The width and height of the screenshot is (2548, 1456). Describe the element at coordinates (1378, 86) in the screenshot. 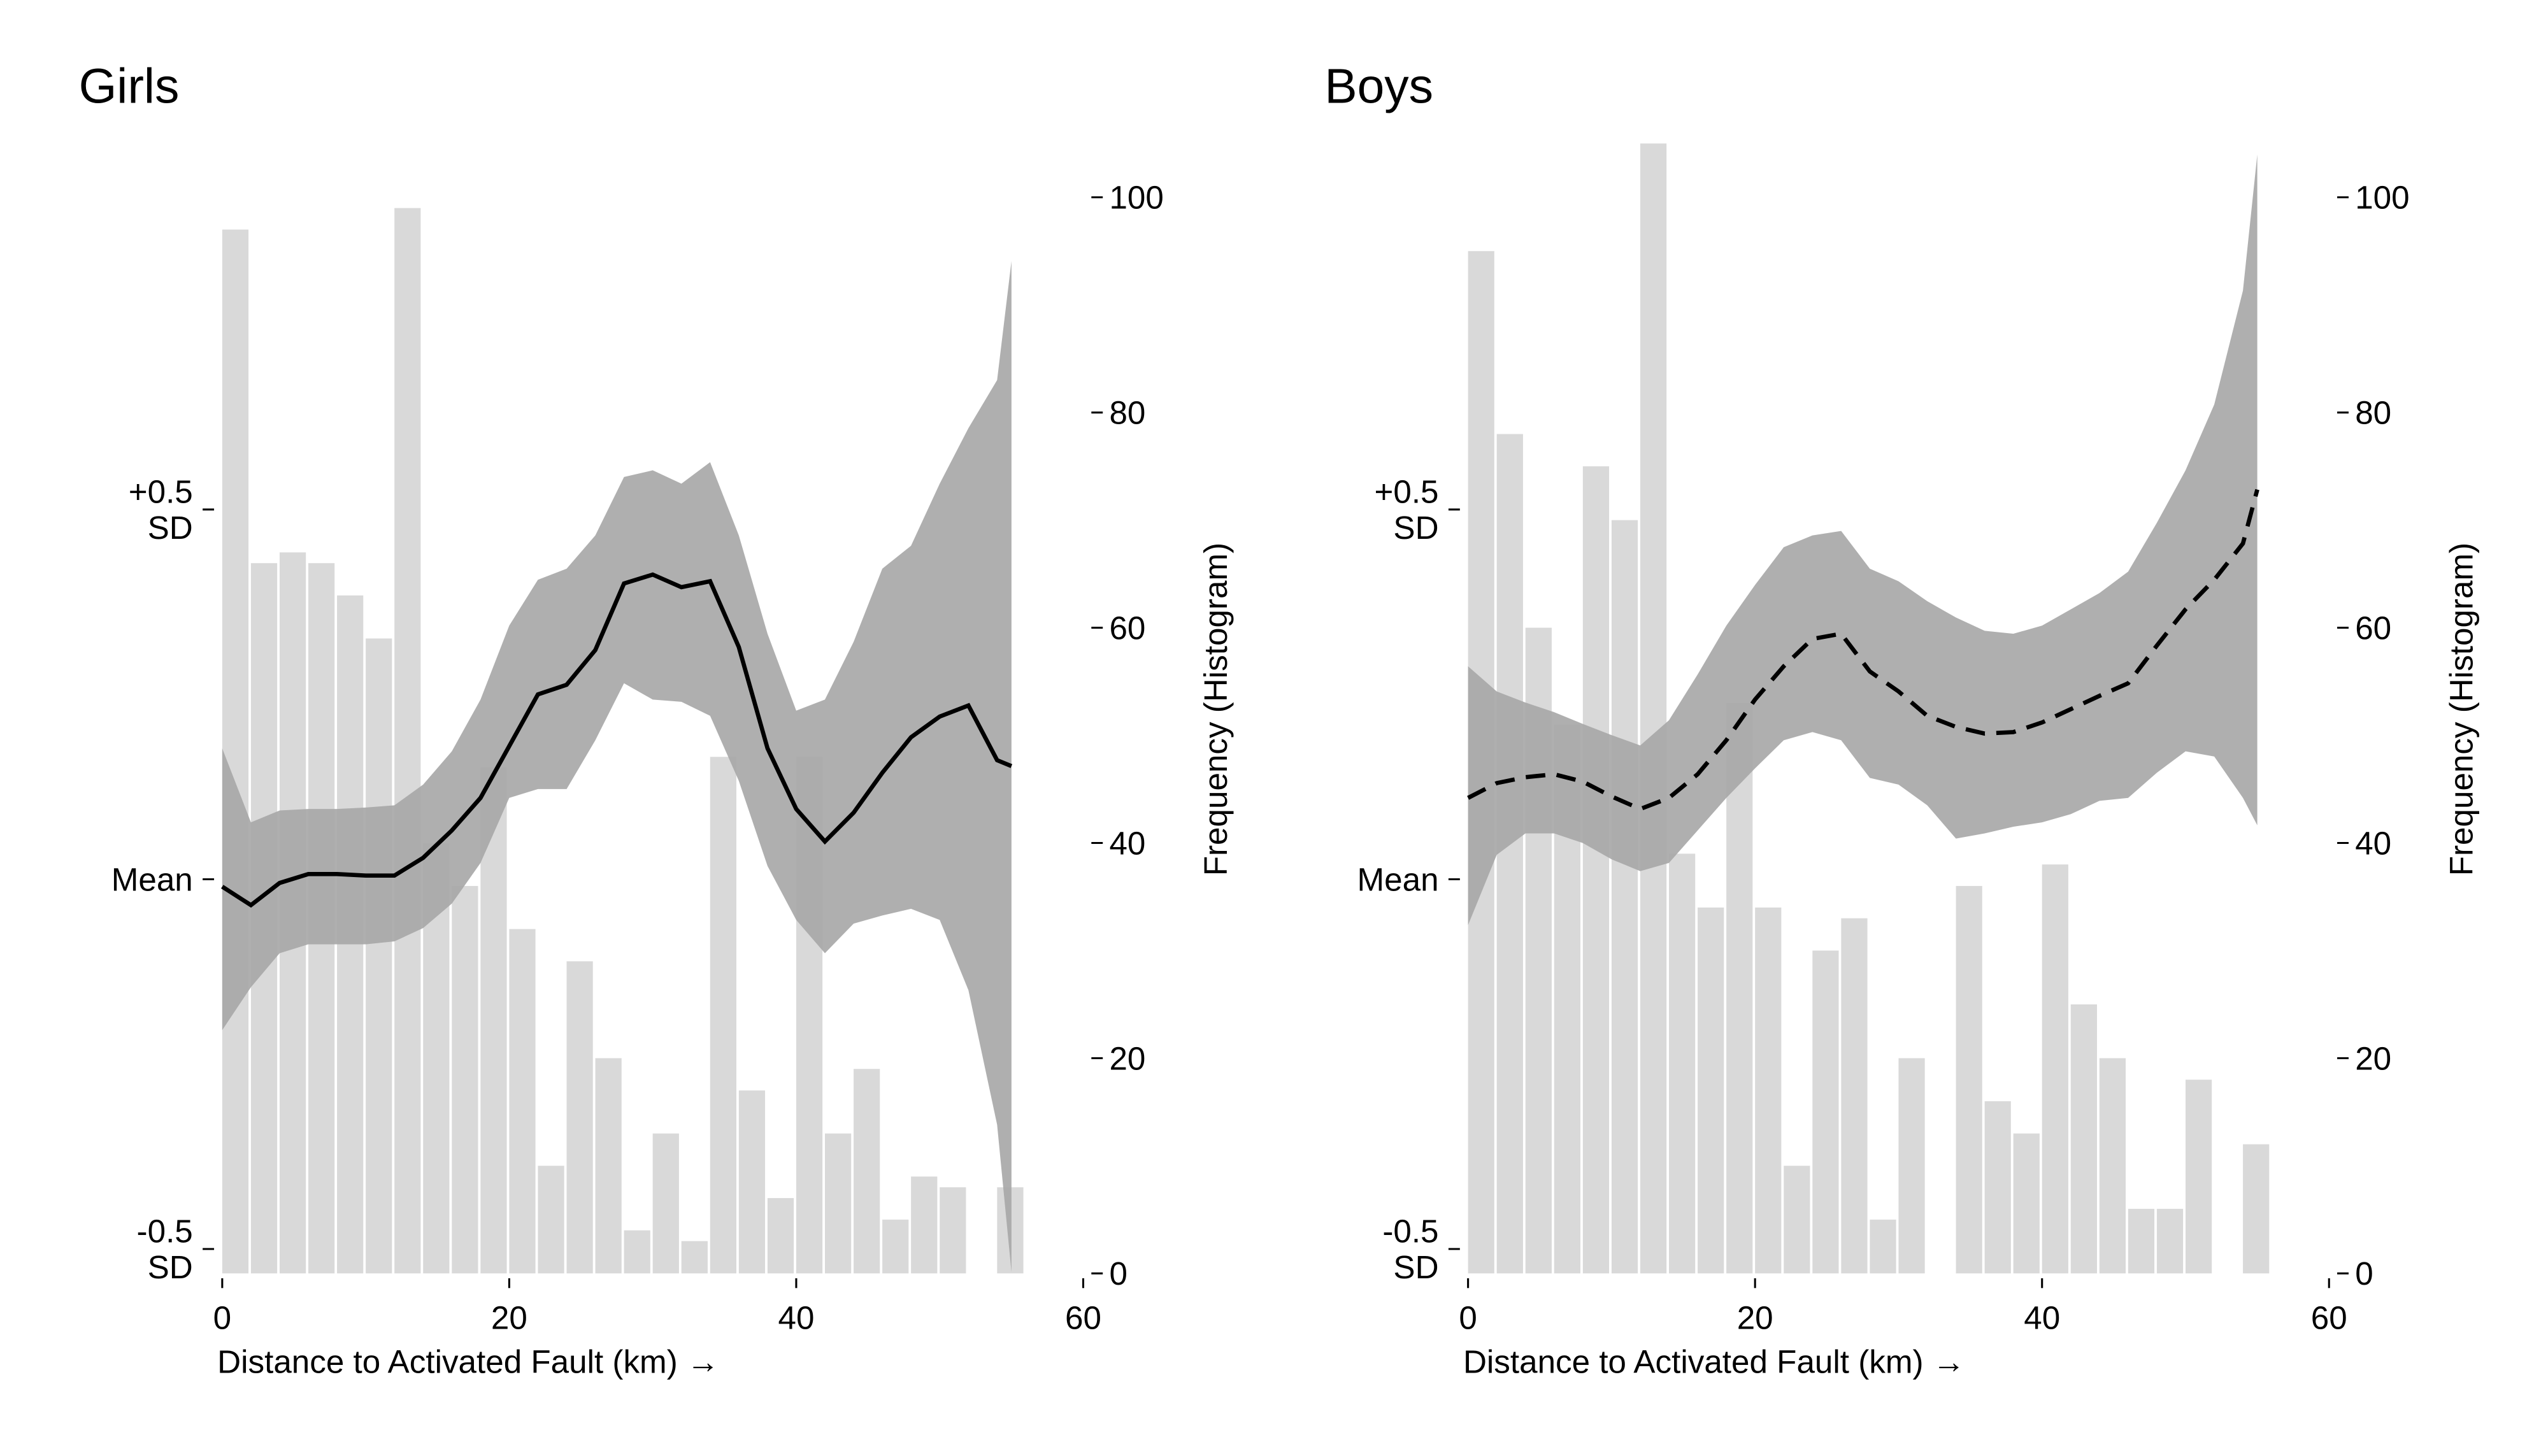

I see `panel-title: Boys` at that location.